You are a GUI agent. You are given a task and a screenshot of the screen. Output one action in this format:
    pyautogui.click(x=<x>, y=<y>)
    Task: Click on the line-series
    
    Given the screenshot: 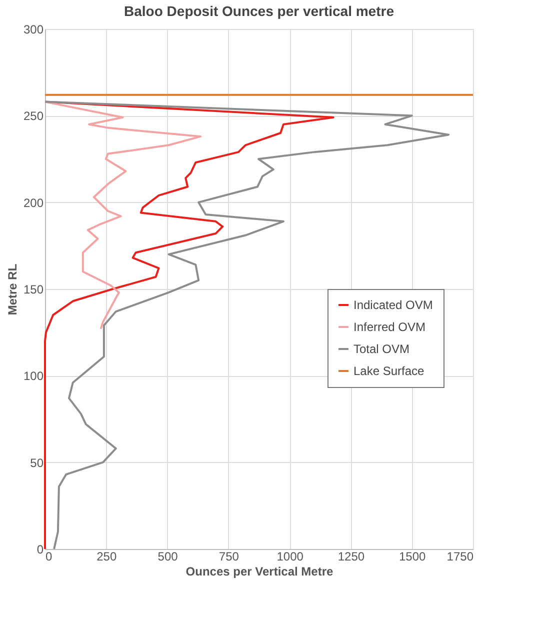 What is the action you would take?
    pyautogui.click(x=123, y=215)
    